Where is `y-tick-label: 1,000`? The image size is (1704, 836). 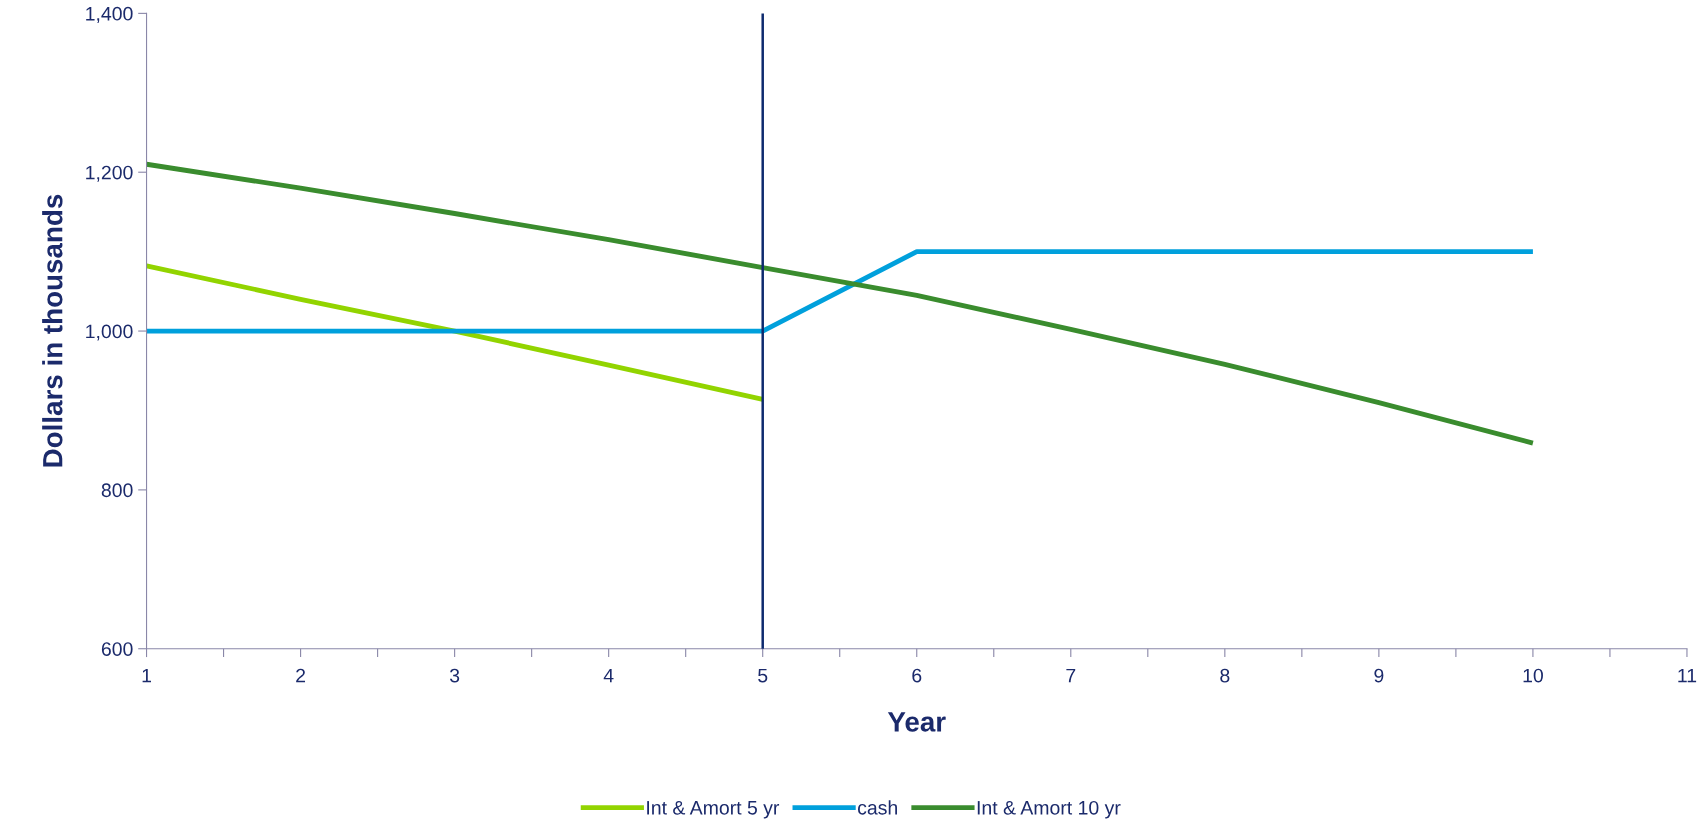
y-tick-label: 1,000 is located at coordinates (109, 332).